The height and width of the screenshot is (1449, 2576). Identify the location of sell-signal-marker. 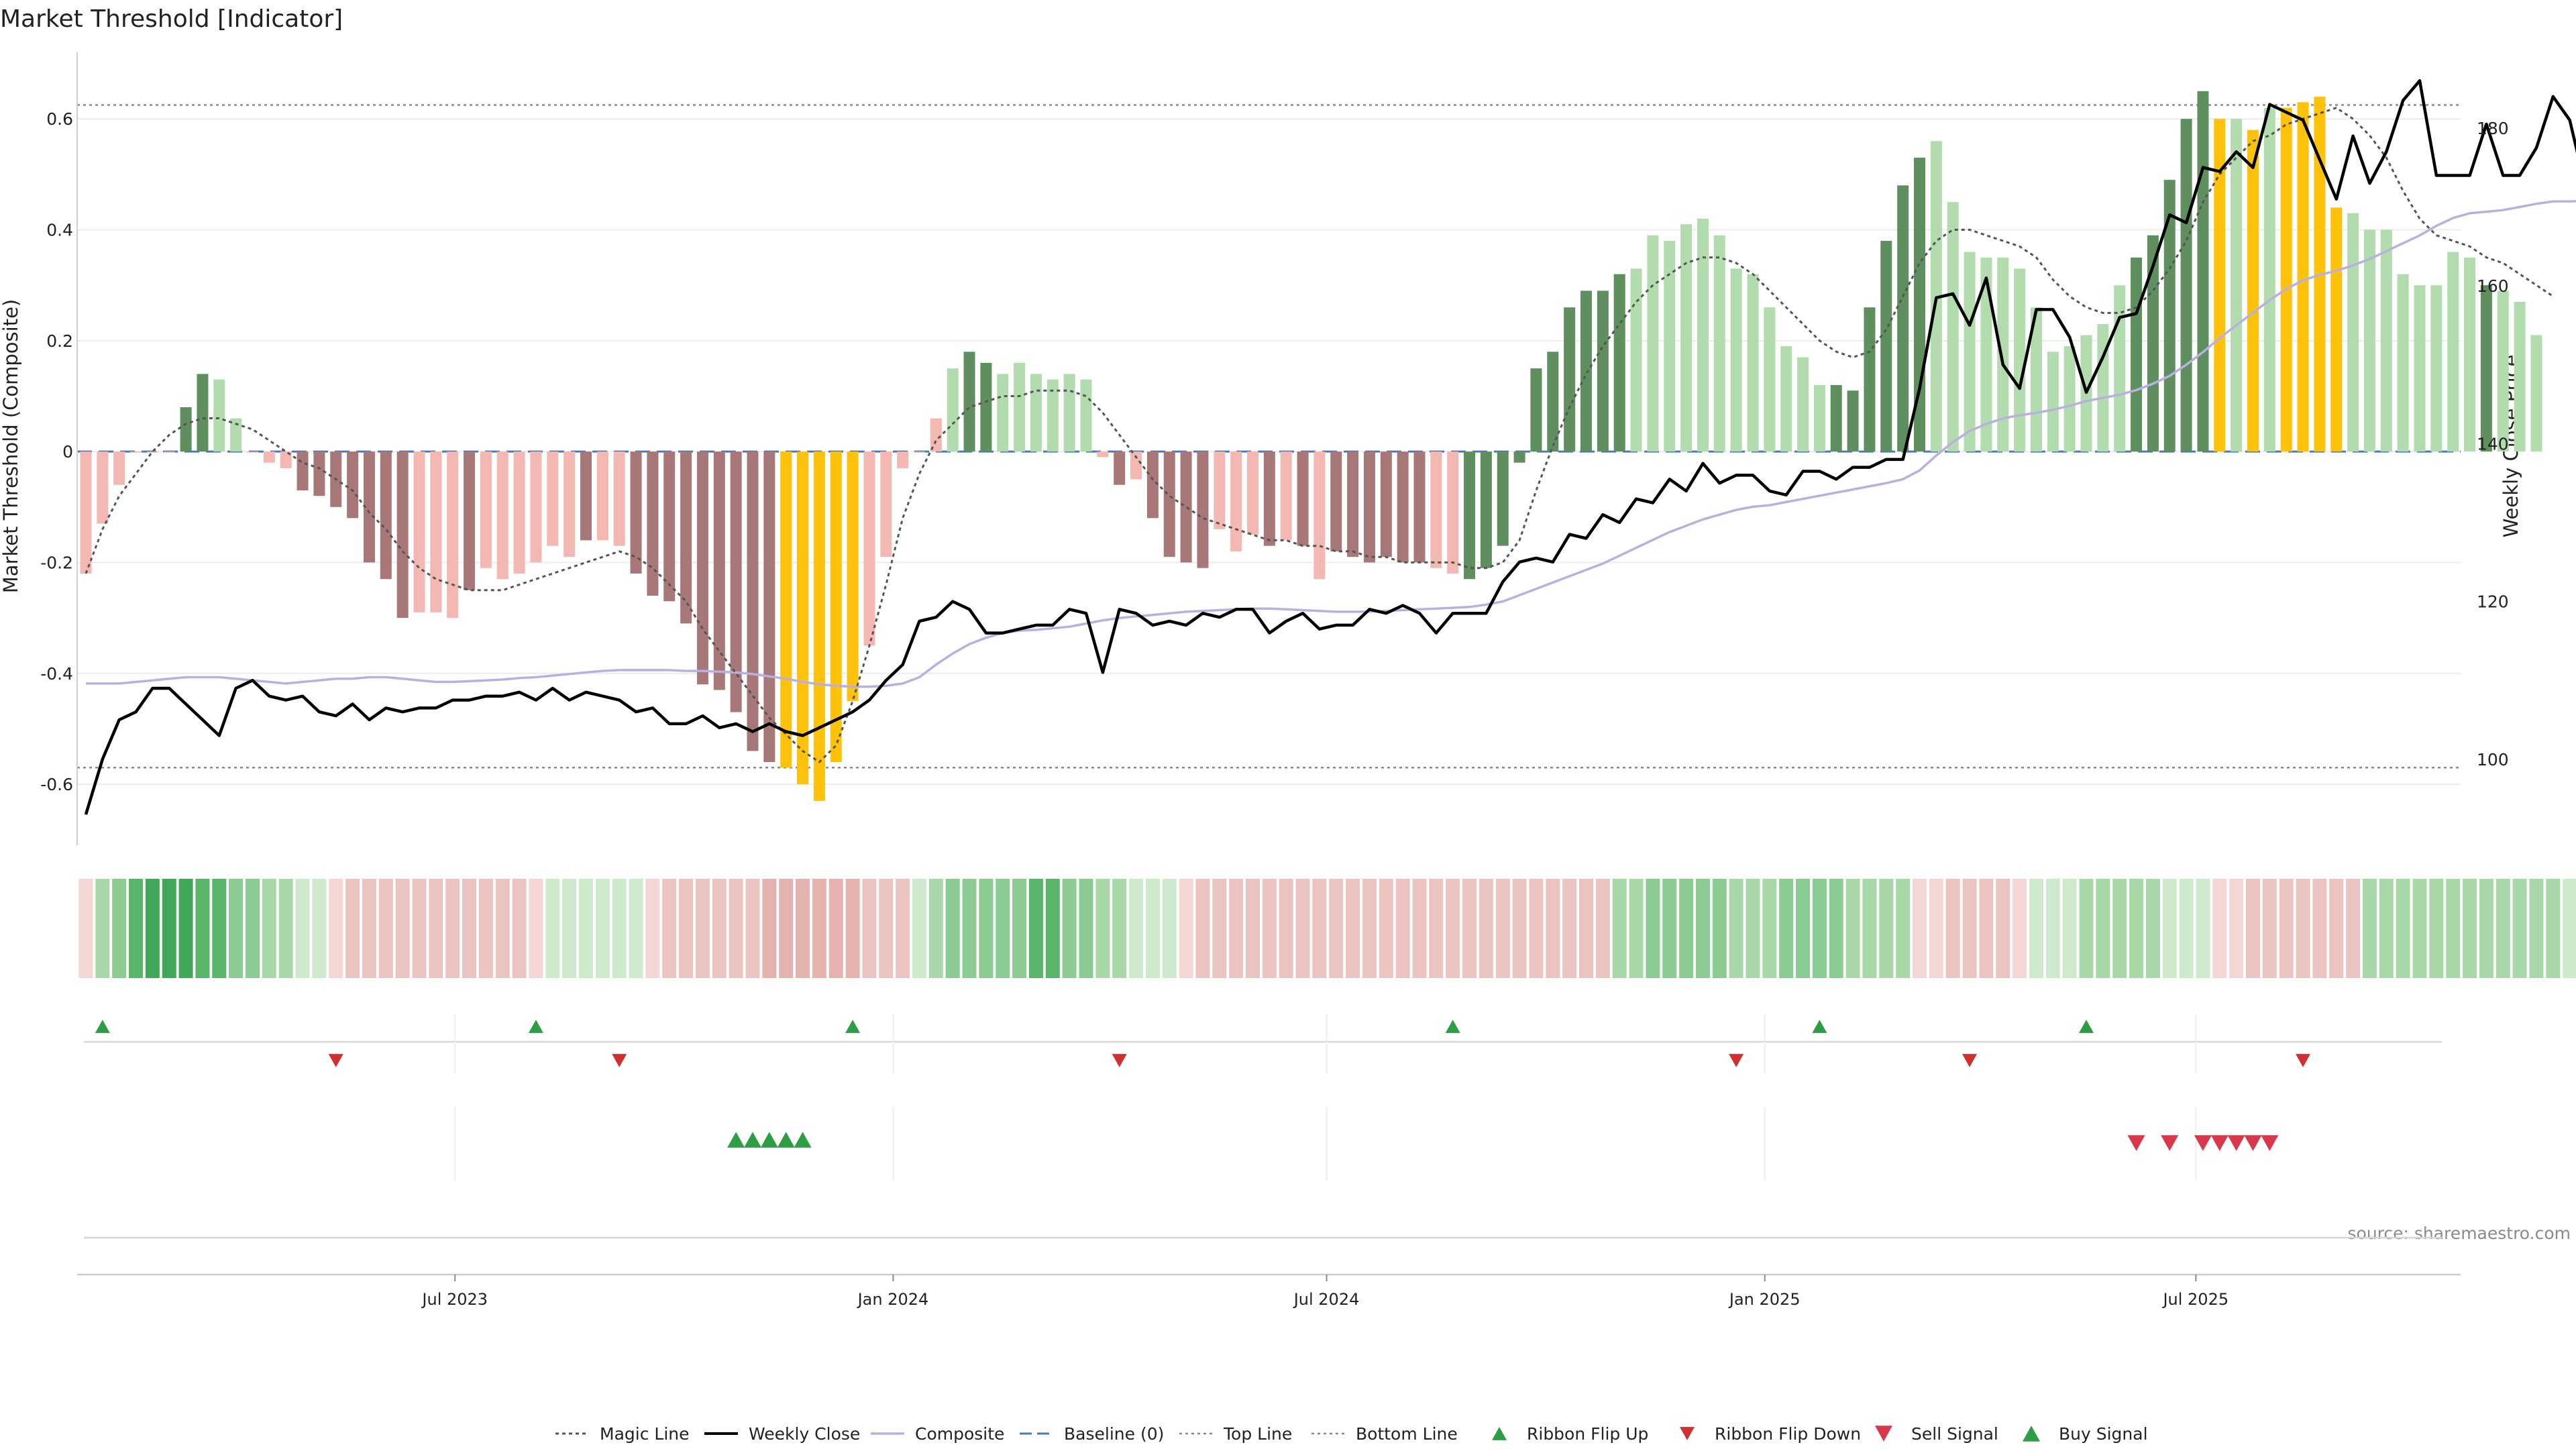
(2136, 1143).